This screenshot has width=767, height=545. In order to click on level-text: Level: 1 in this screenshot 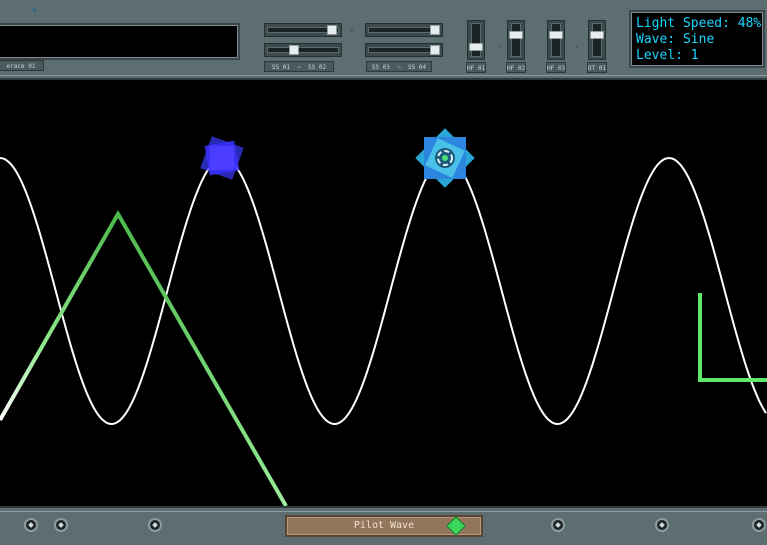, I will do `click(667, 55)`.